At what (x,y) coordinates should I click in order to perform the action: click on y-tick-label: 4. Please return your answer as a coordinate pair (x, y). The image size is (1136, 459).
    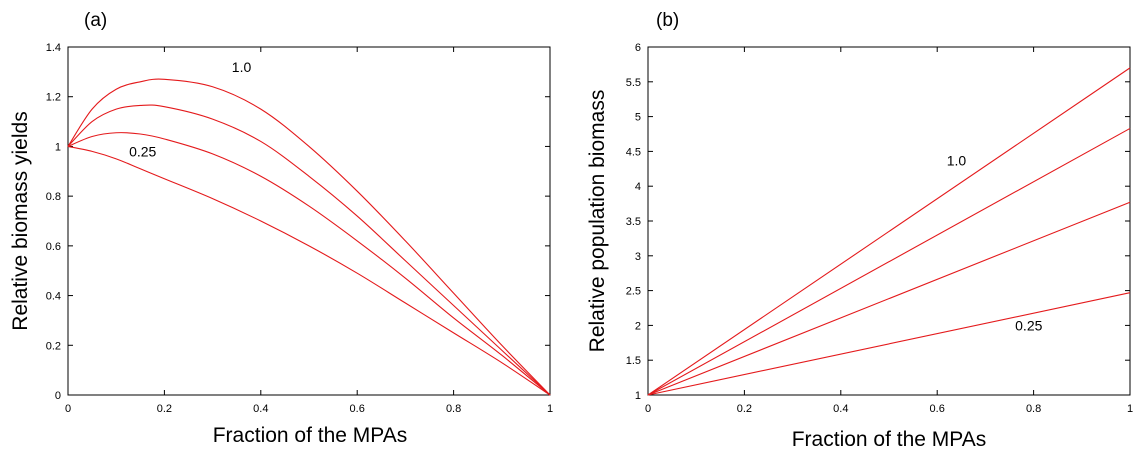
    Looking at the image, I should click on (638, 187).